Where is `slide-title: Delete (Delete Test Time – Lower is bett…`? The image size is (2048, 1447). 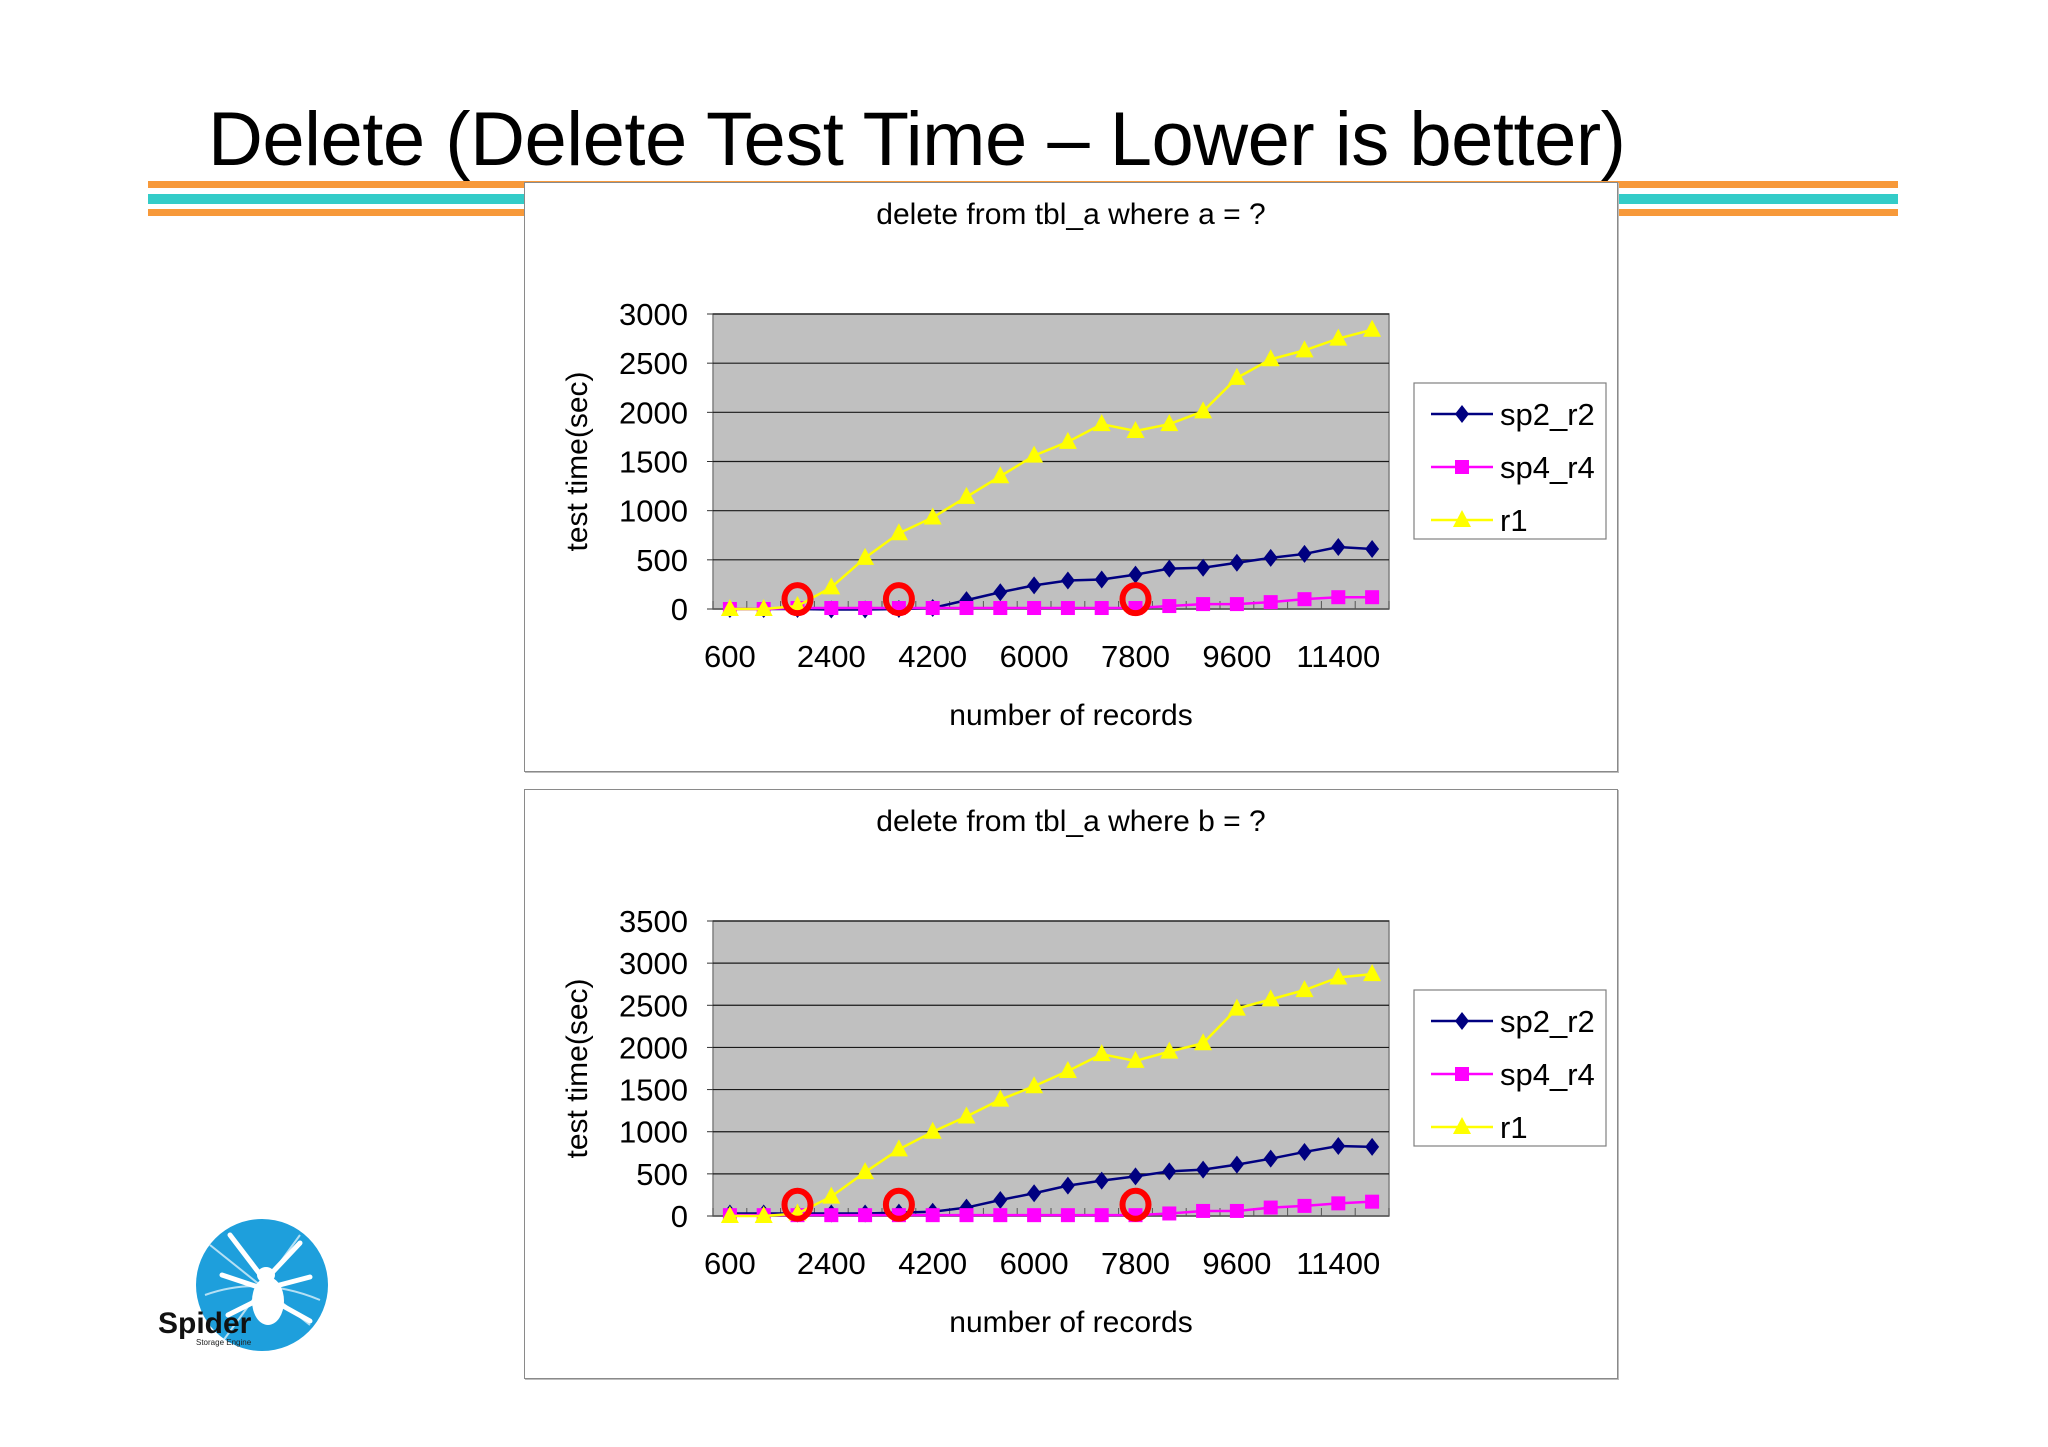 slide-title: Delete (Delete Test Time – Lower is bett… is located at coordinates (917, 139).